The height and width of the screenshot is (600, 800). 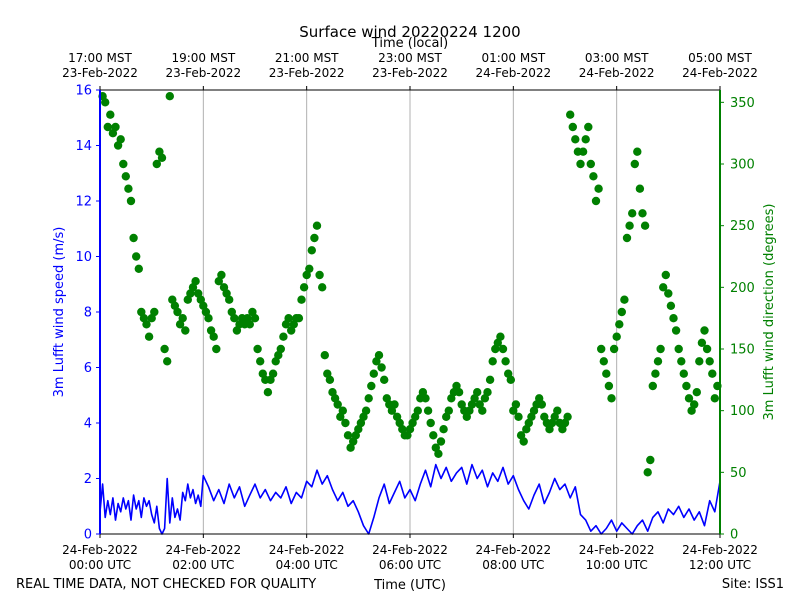 I want to click on bottom-tick-time: 02:00 UTC, so click(x=203, y=565).